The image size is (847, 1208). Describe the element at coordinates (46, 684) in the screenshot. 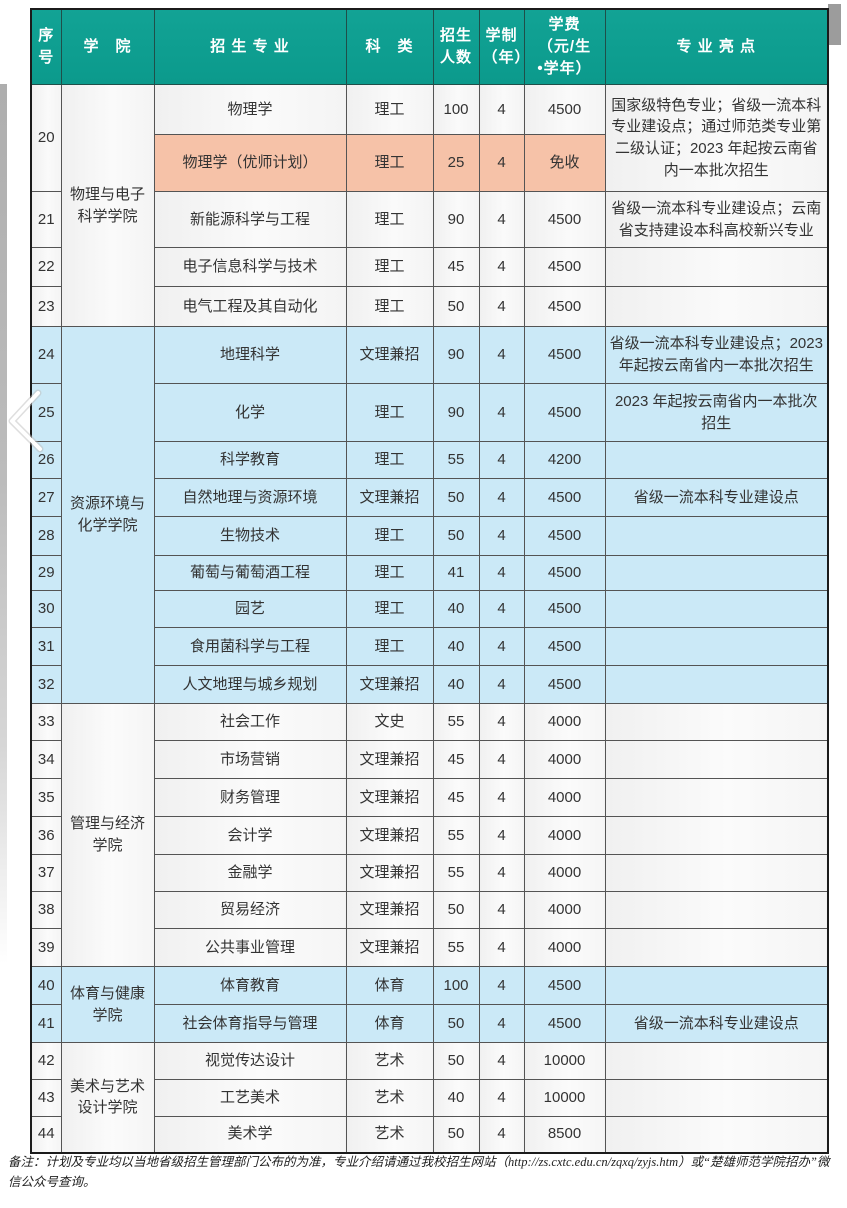

I see `serial-cell: 32` at that location.